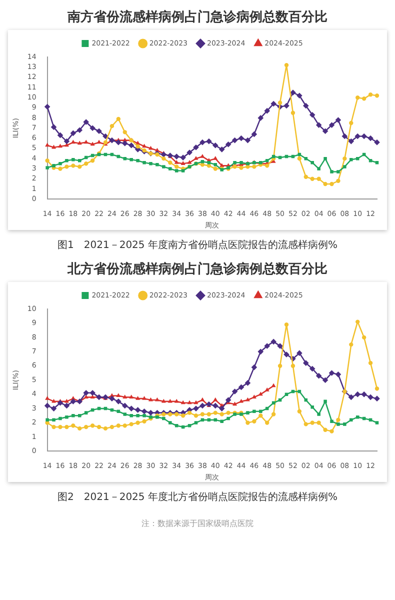 This screenshot has width=395, height=600. Describe the element at coordinates (197, 17) in the screenshot. I see `chart-title: 南方省份流感样病例占门急诊病例总数百分比` at that location.